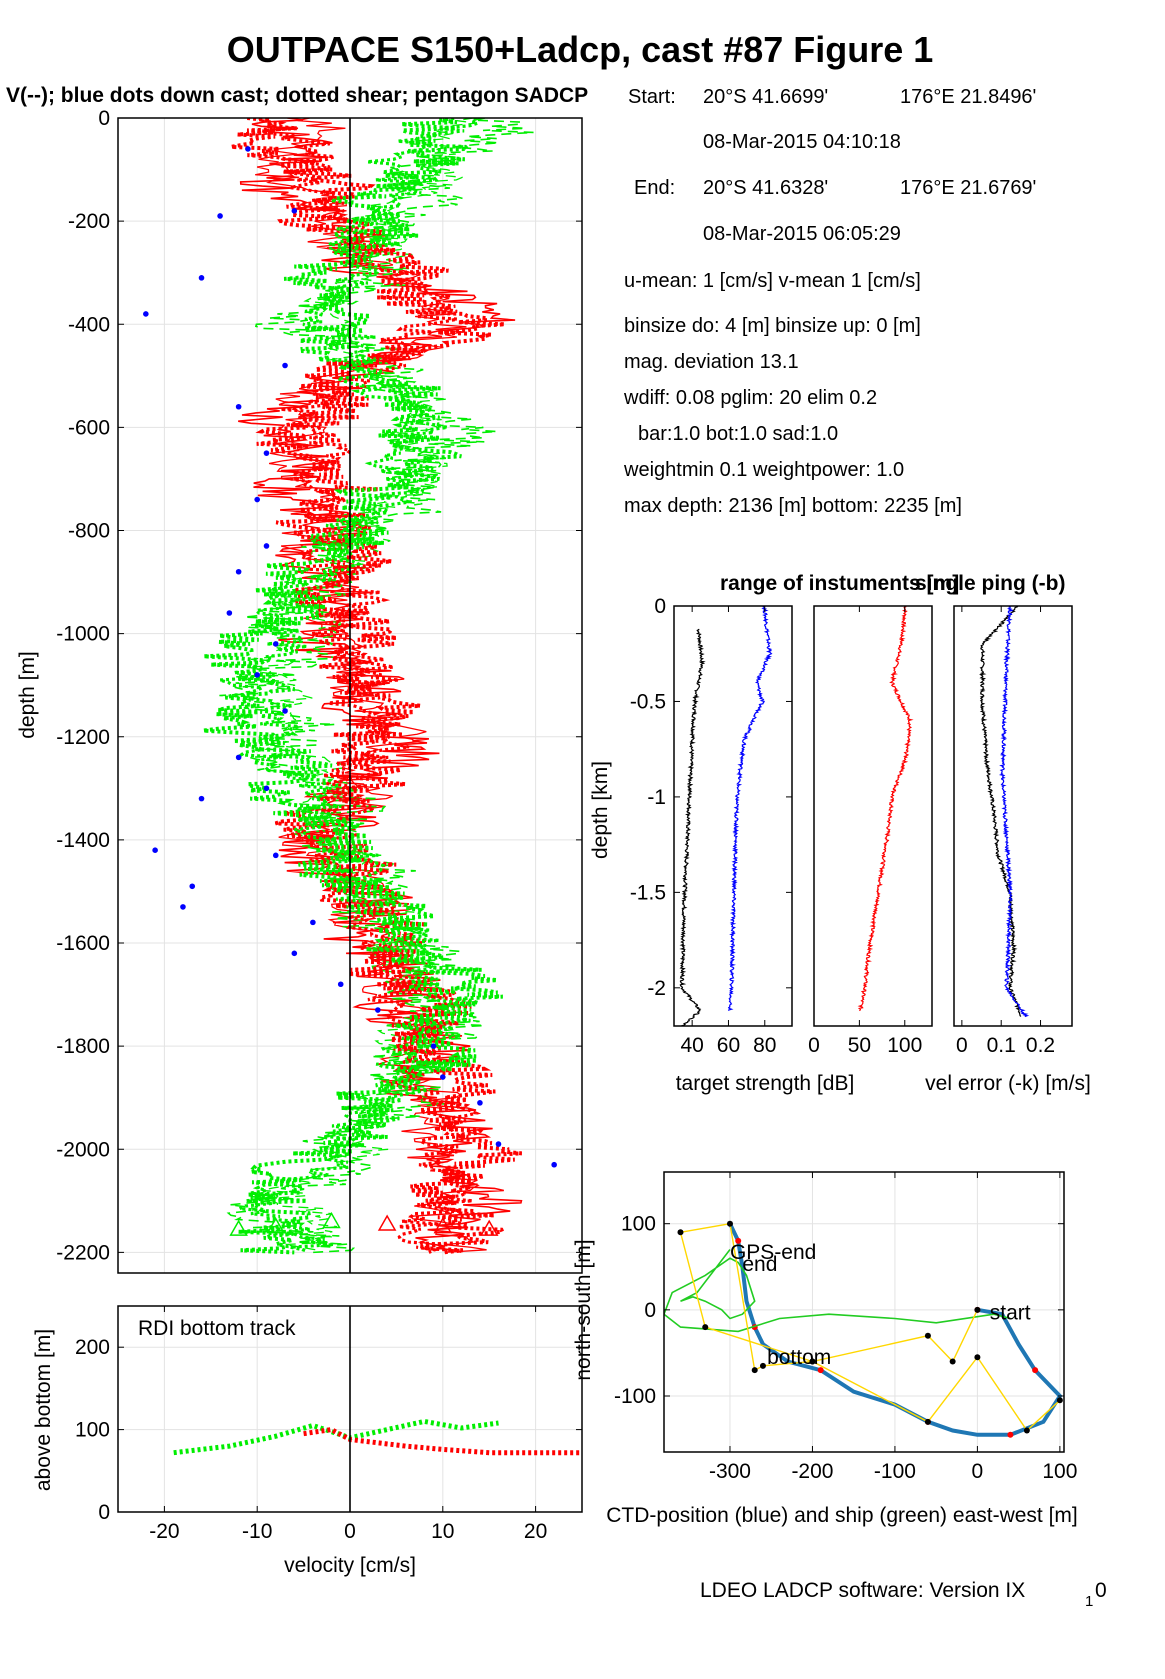 This screenshot has width=1165, height=1679. What do you see at coordinates (650, 1310) in the screenshot?
I see `track-ytick-label-1: 0` at bounding box center [650, 1310].